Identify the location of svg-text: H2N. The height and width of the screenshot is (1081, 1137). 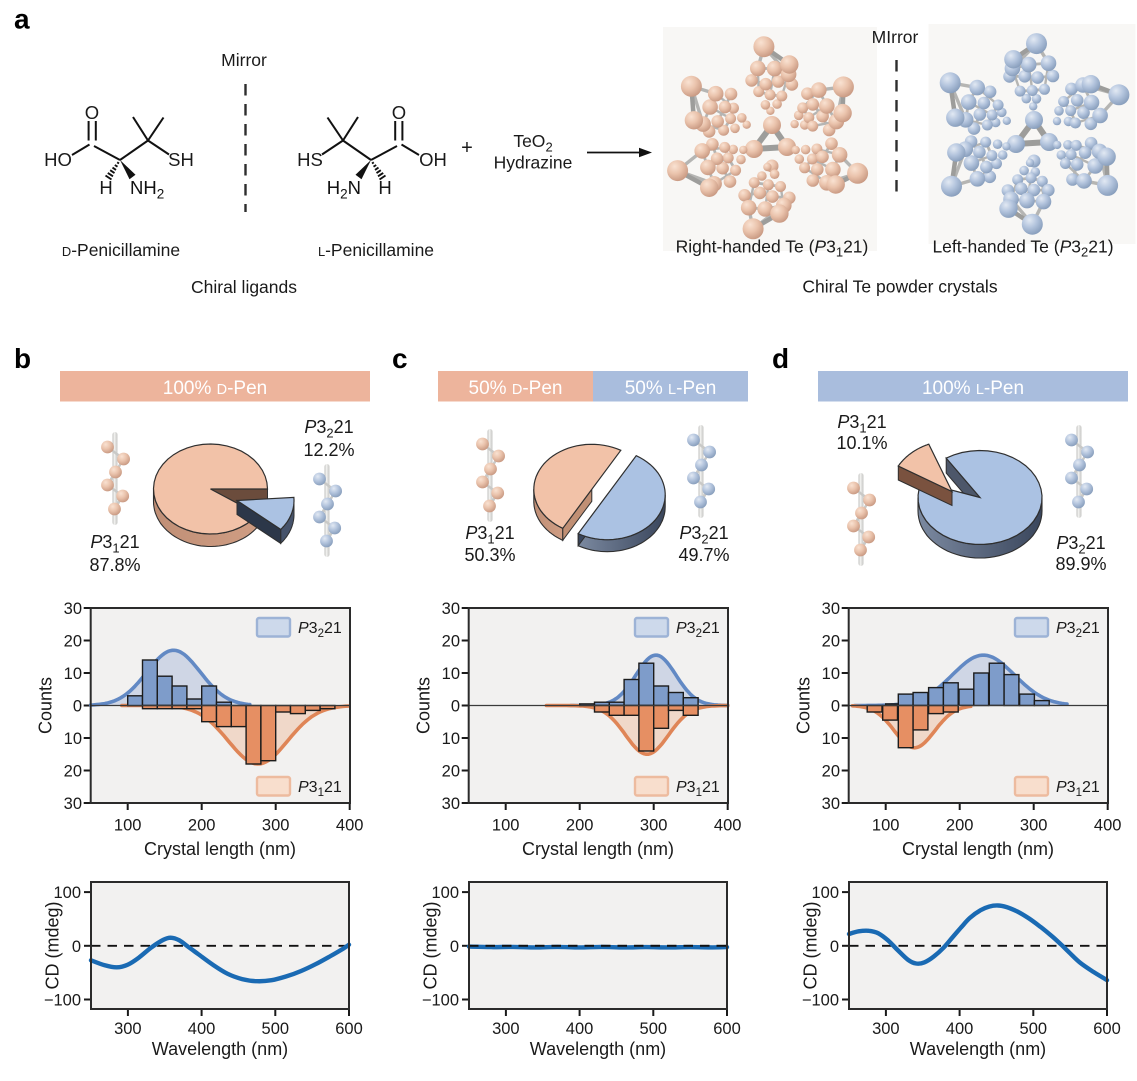
(344, 189).